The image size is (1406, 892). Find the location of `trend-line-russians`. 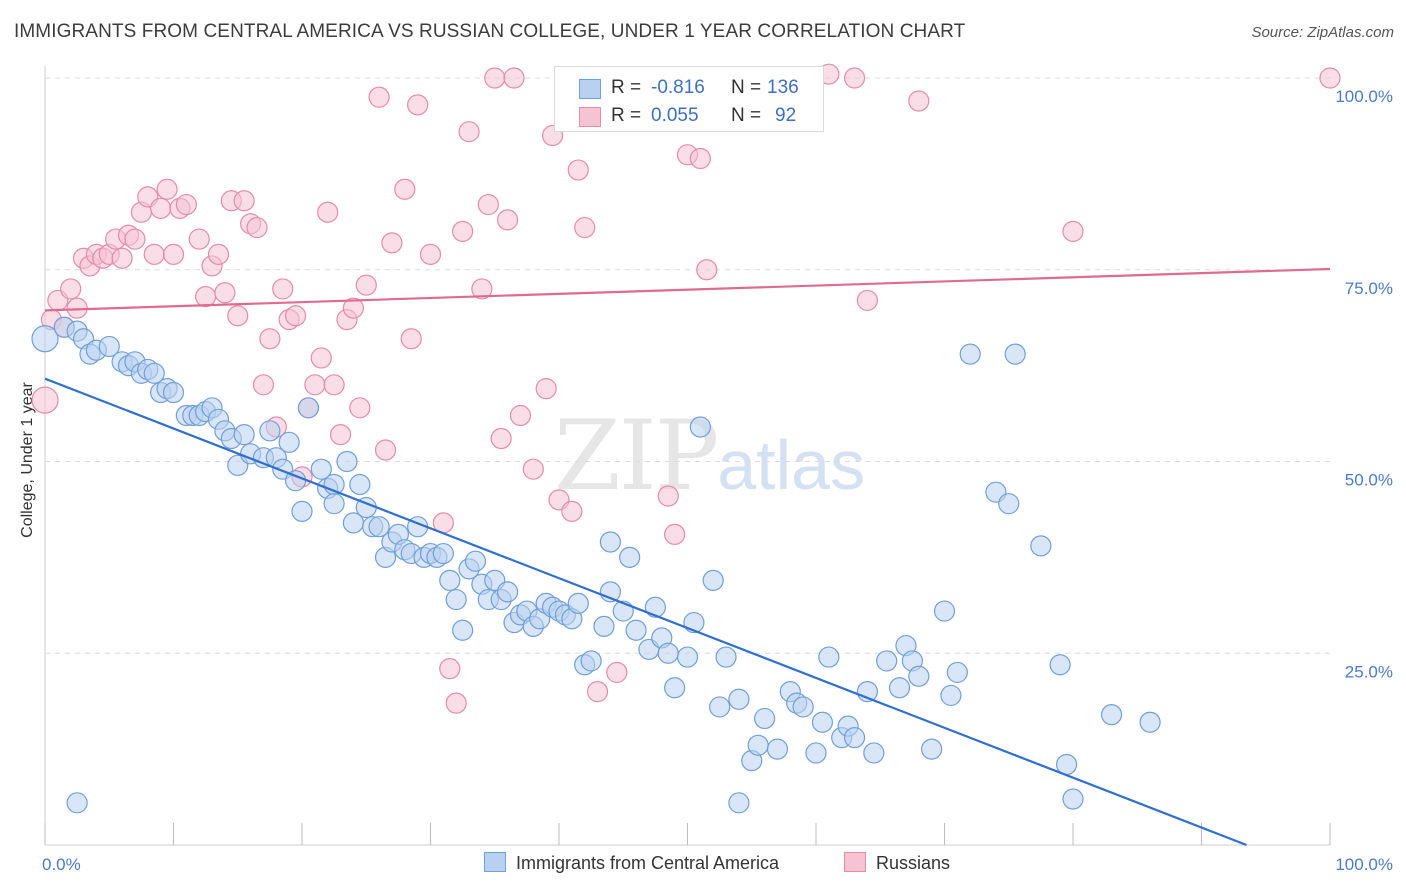

trend-line-russians is located at coordinates (687, 289).